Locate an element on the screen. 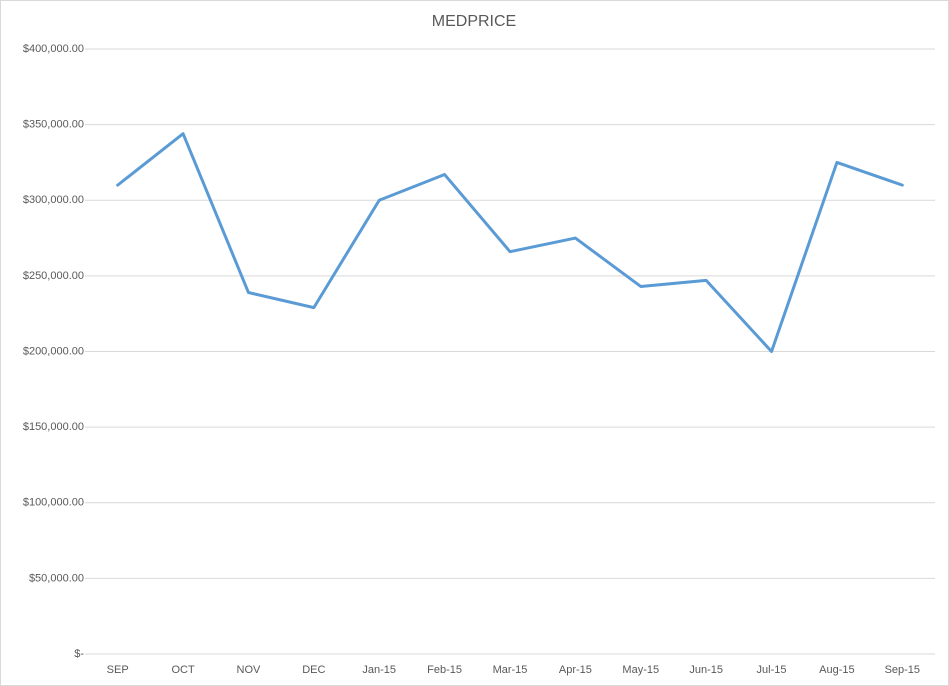  x-tick-label: NOV is located at coordinates (249, 670).